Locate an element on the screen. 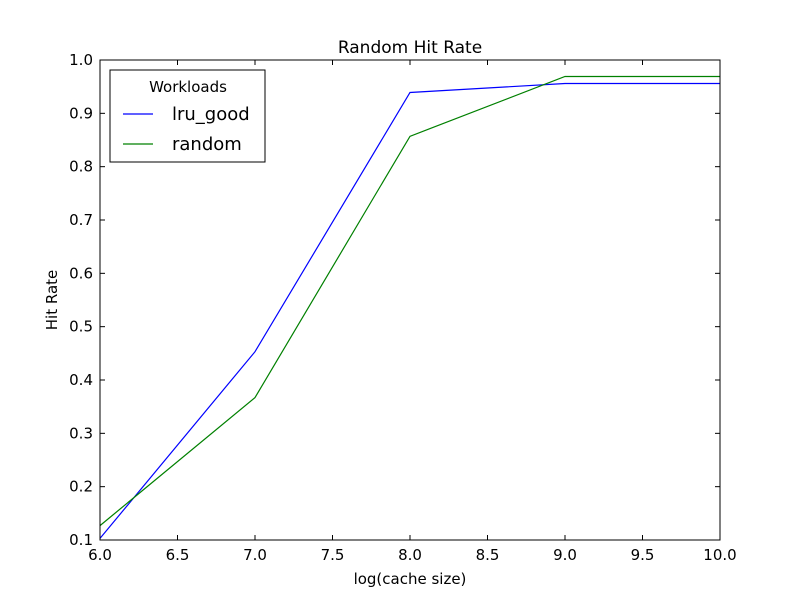 The height and width of the screenshot is (600, 800). legend-box is located at coordinates (187, 116).